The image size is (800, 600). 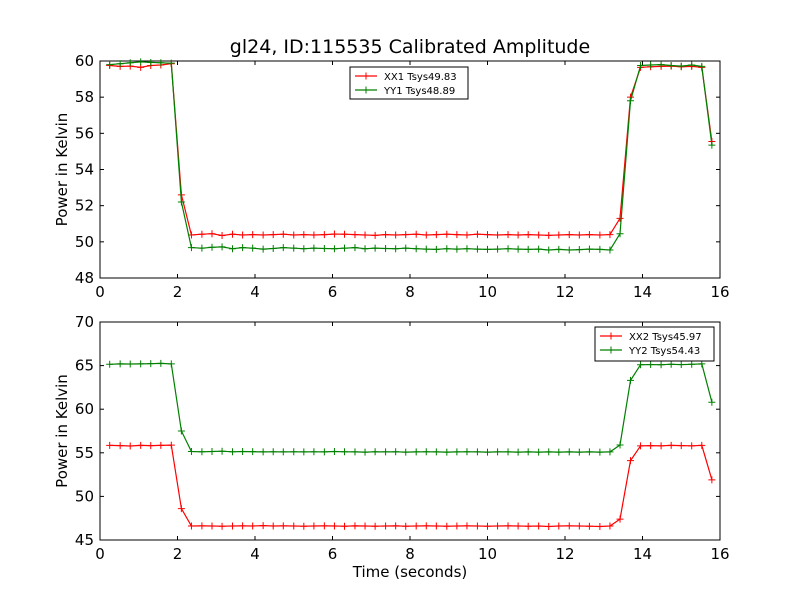 I want to click on top-x-tick-label: 8, so click(x=410, y=292).